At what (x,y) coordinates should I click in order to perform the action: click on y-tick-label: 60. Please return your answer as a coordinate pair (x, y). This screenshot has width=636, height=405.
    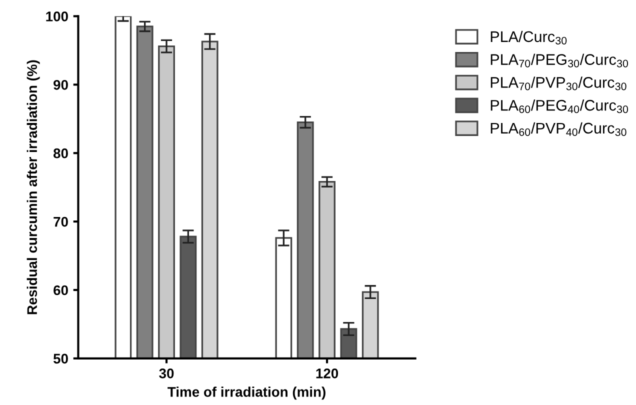
    Looking at the image, I should click on (61, 290).